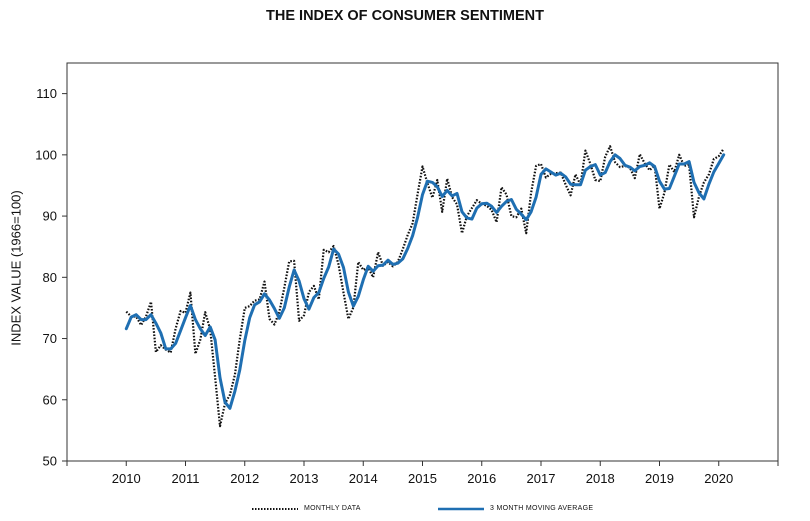  Describe the element at coordinates (126, 478) in the screenshot. I see `x-tick-label: 2010` at that location.